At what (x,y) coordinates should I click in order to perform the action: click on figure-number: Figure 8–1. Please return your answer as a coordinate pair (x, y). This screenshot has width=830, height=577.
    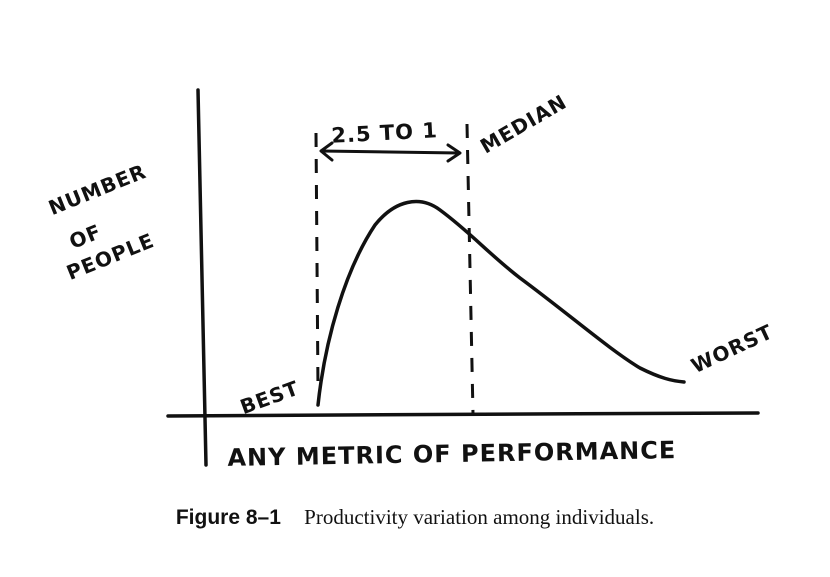
    Looking at the image, I should click on (228, 517).